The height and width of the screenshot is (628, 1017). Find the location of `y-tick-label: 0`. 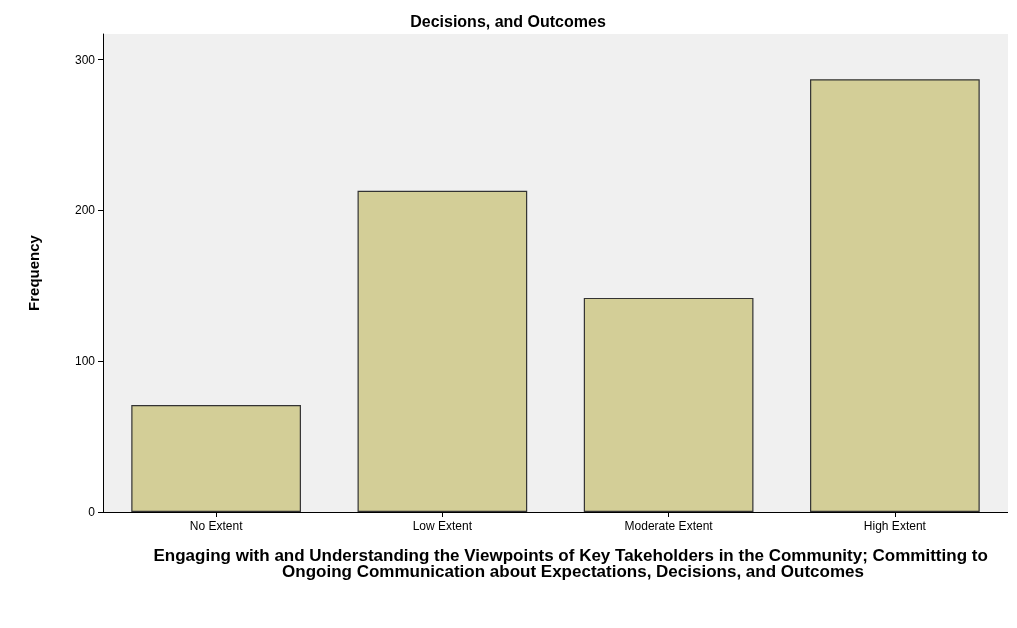

y-tick-label: 0 is located at coordinates (92, 512).